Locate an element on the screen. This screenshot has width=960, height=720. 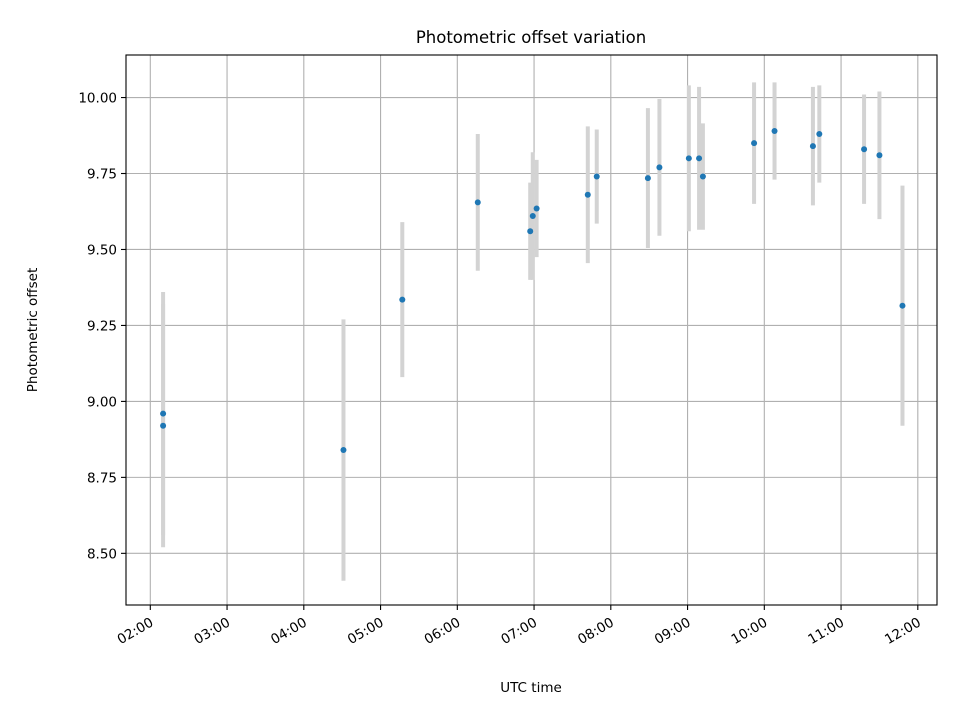
y-tick-label: 9.25 is located at coordinates (102, 326).